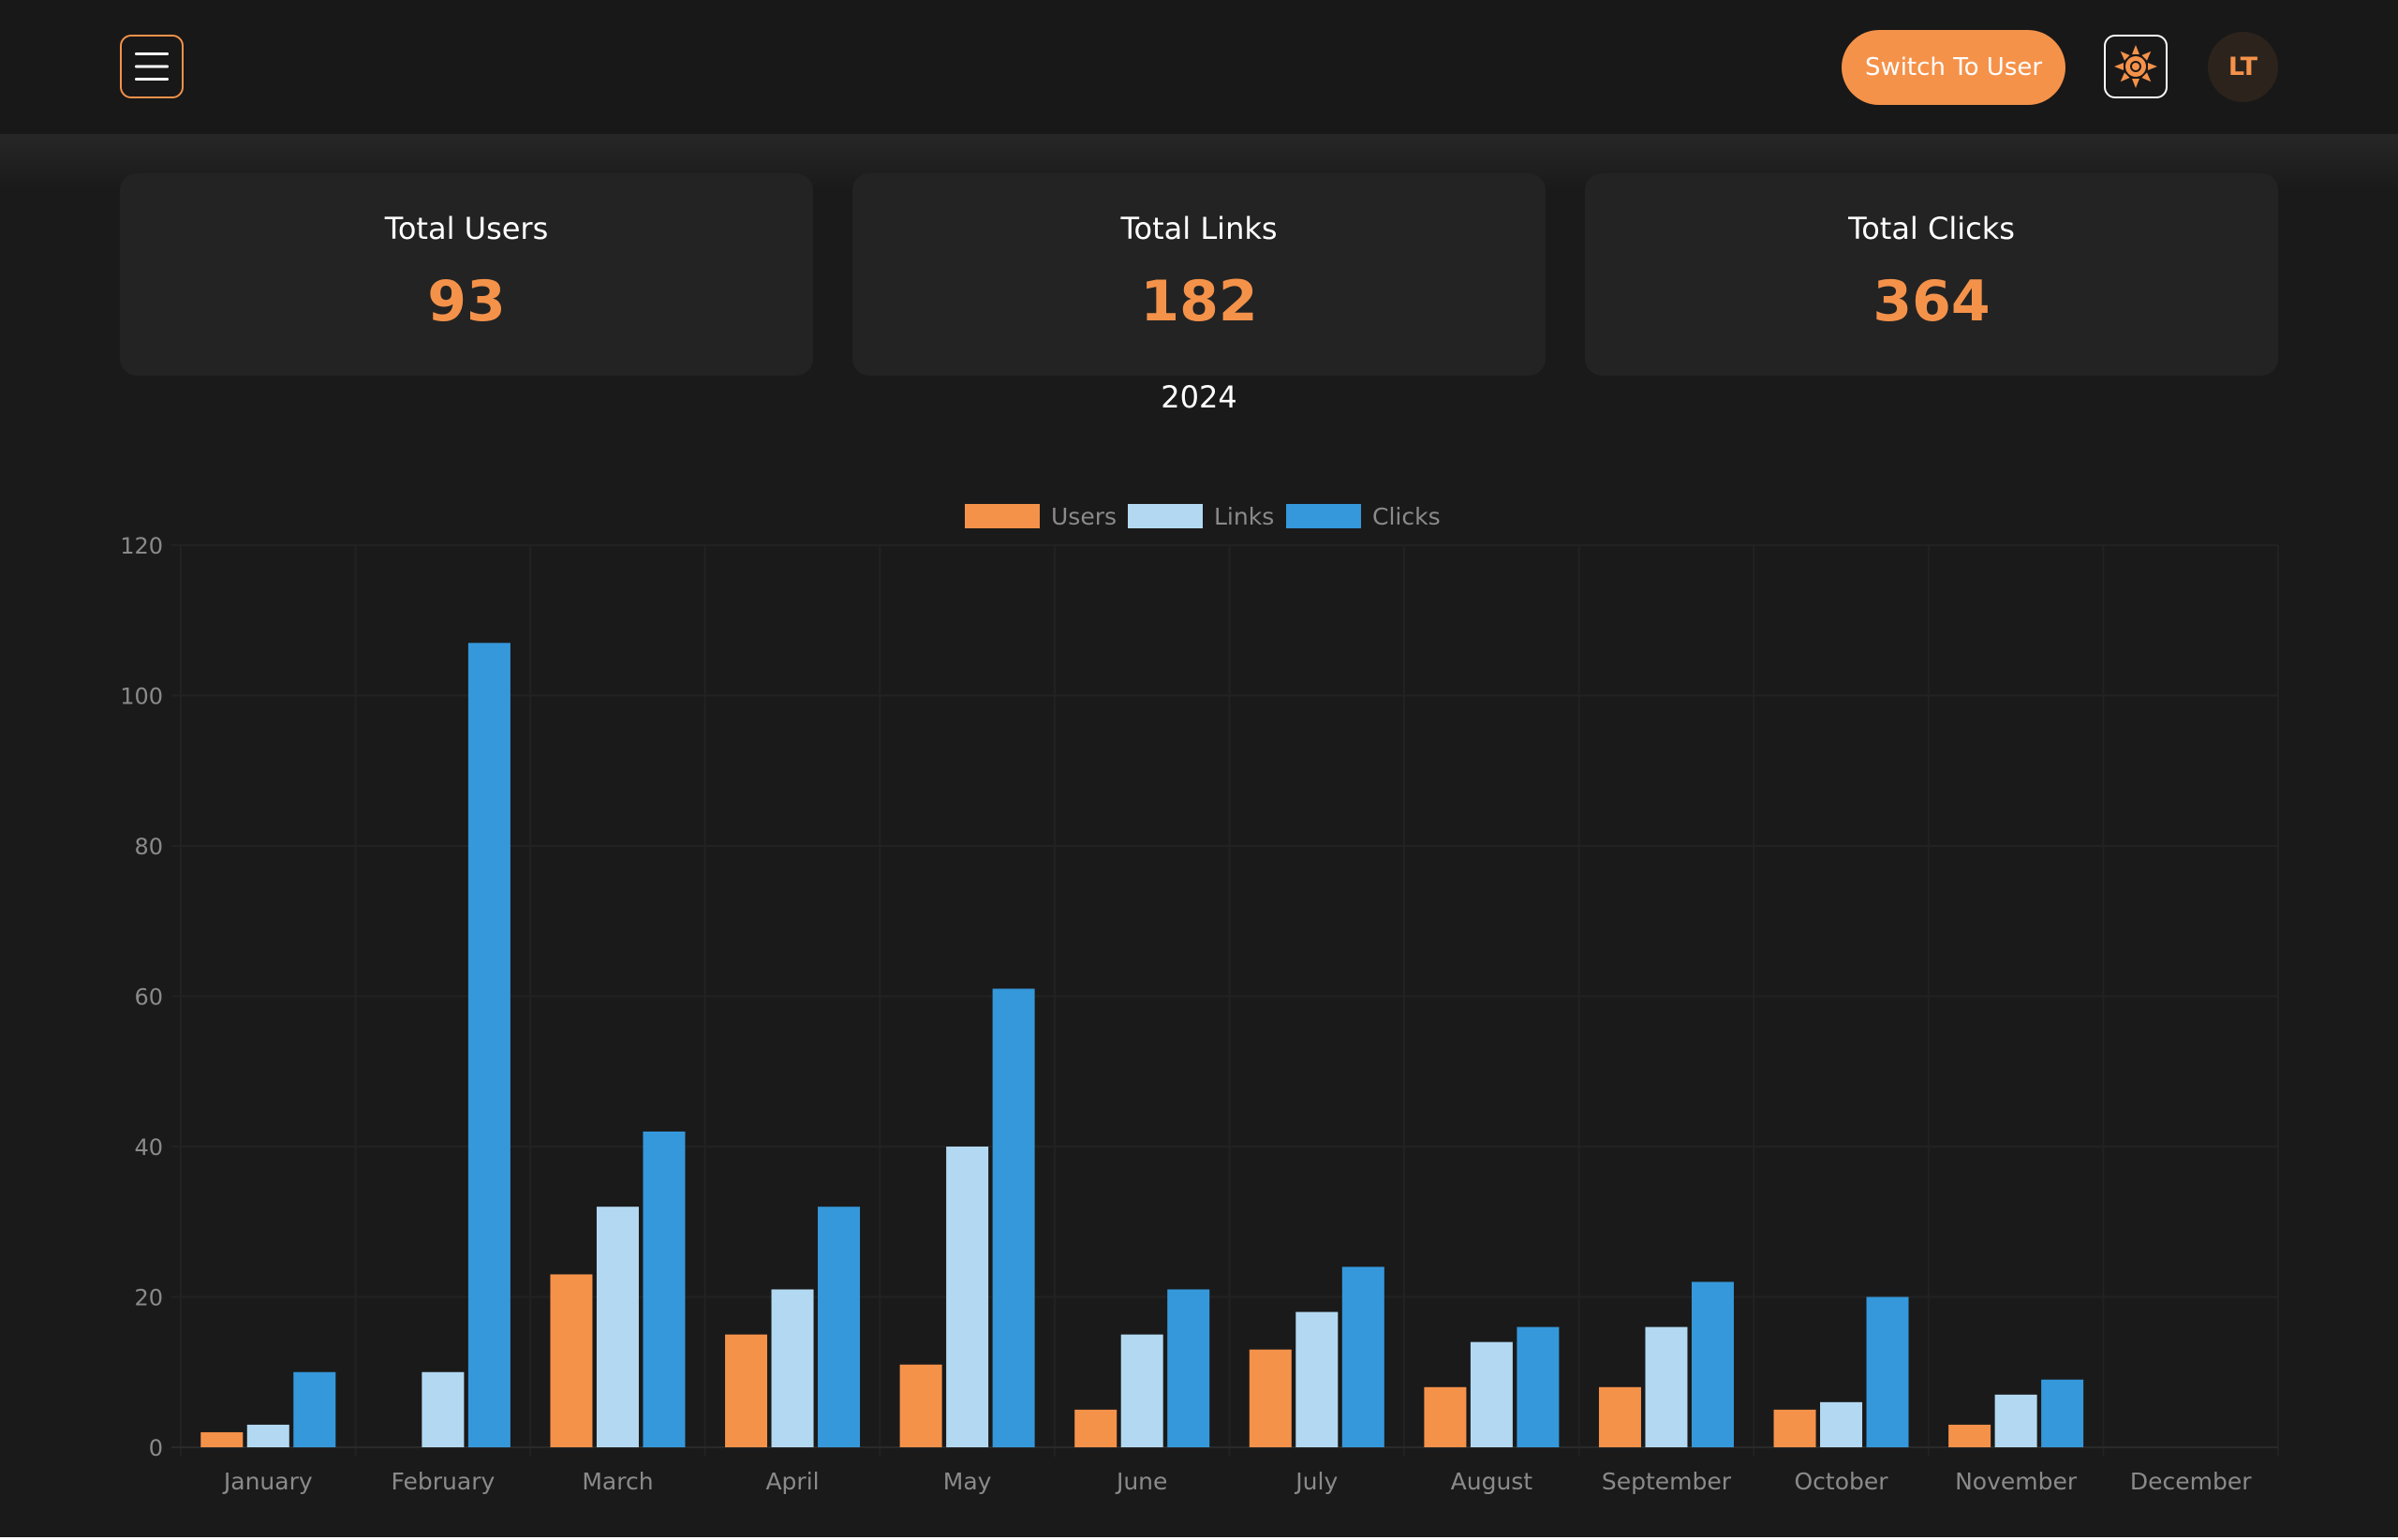 Image resolution: width=2398 pixels, height=1540 pixels. I want to click on x-tick-label: September, so click(1667, 1481).